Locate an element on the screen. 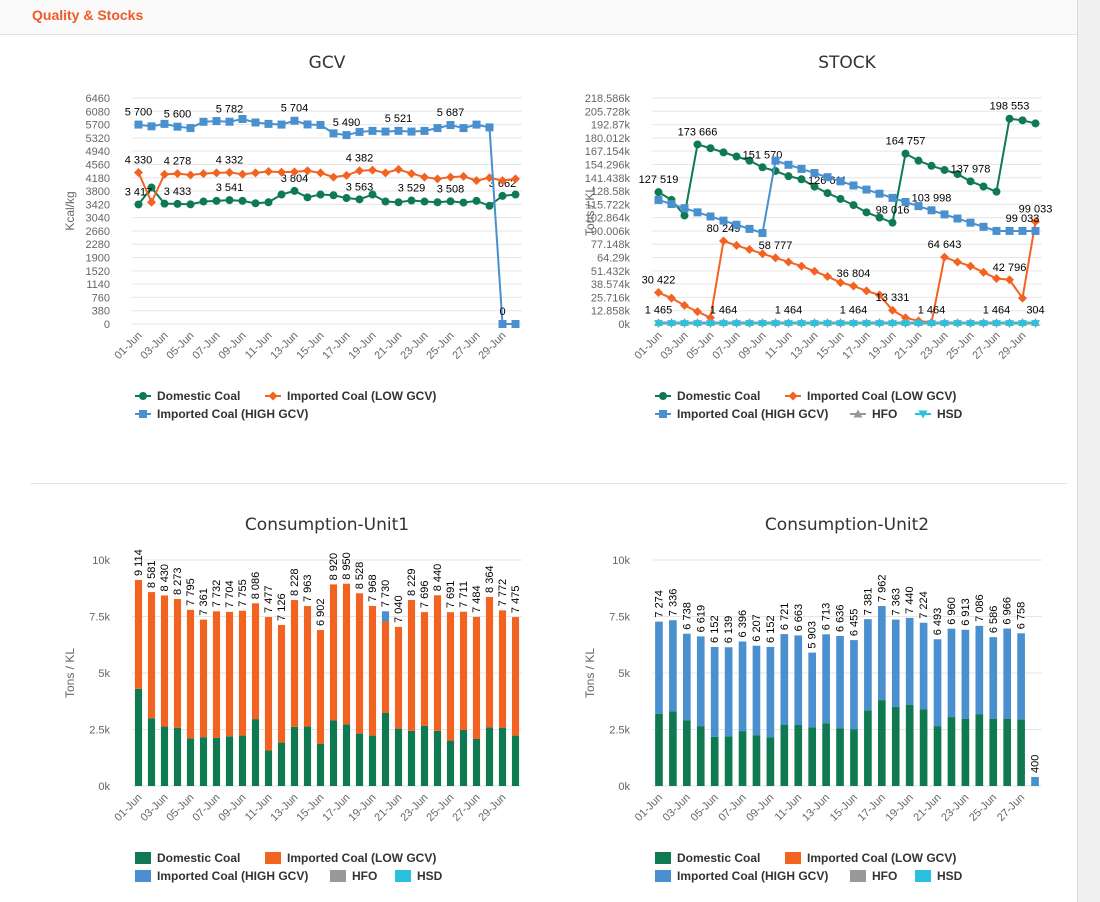 The height and width of the screenshot is (902, 1100). series-hsd is located at coordinates (847, 324).